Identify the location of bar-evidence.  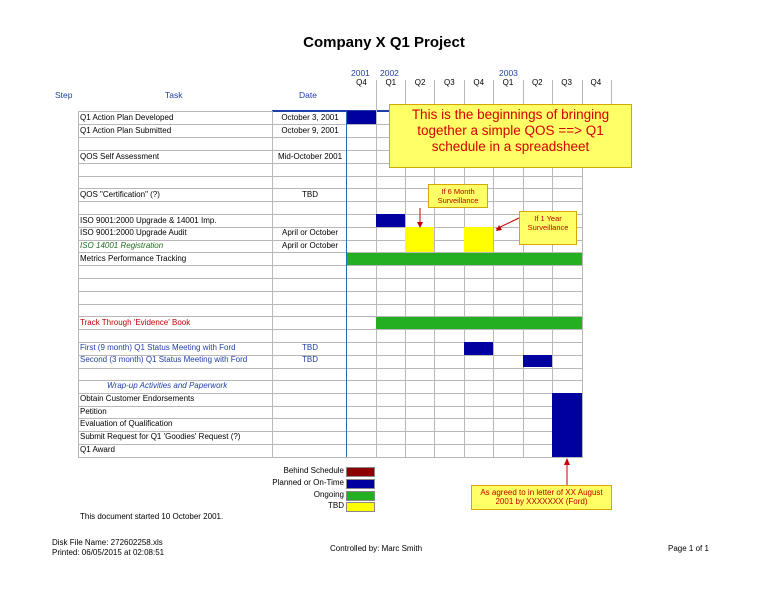
(479, 323).